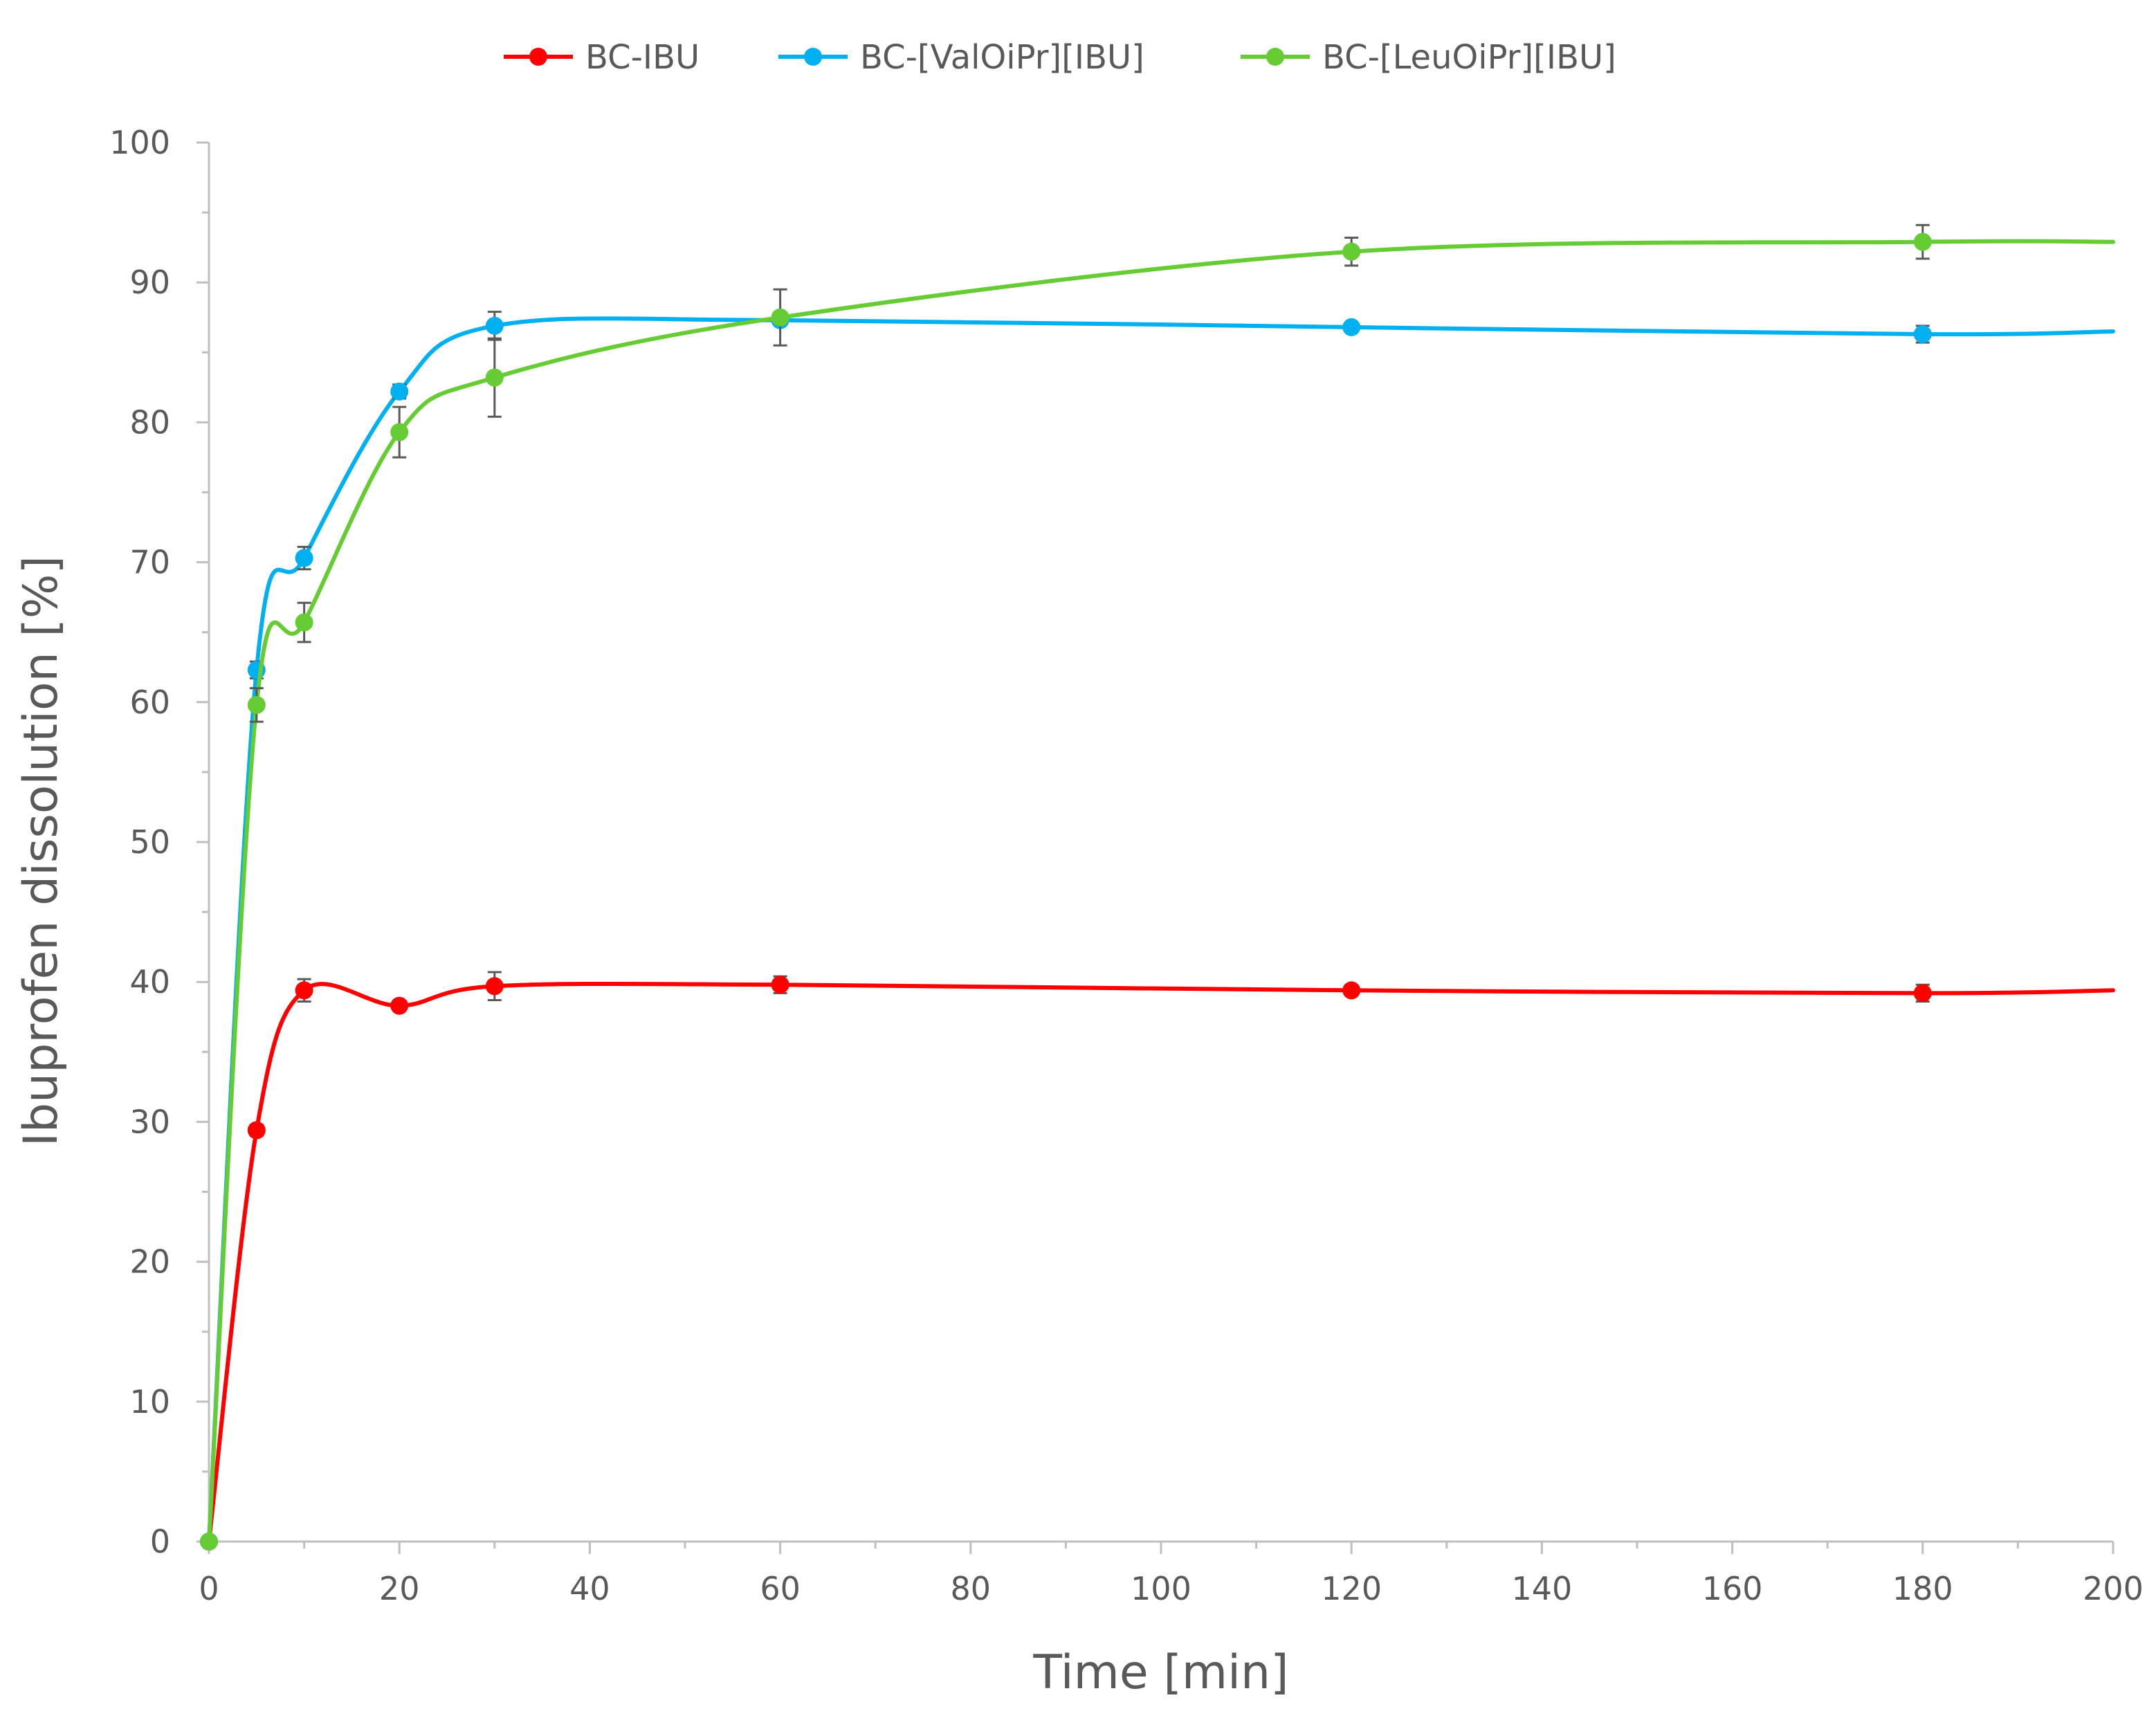 The height and width of the screenshot is (1718, 2156). I want to click on legend-label: BC-[ValOiPr][IBU], so click(1002, 58).